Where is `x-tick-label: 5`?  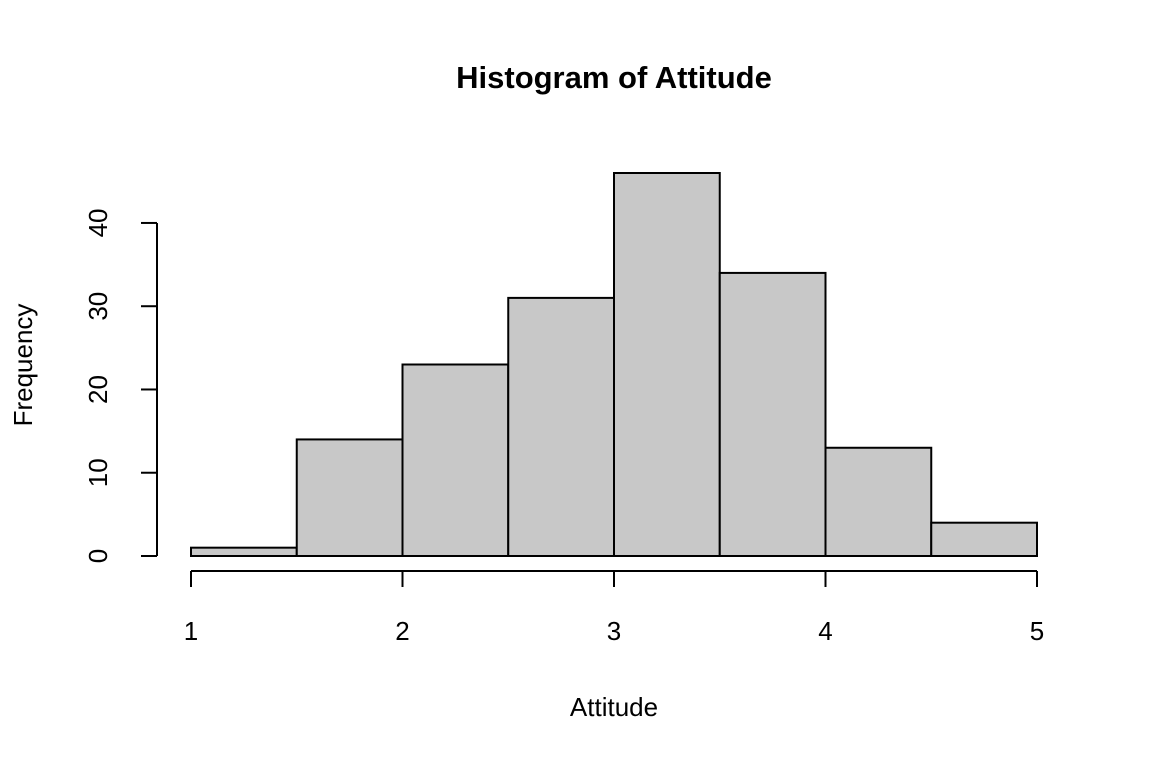
x-tick-label: 5 is located at coordinates (1037, 631).